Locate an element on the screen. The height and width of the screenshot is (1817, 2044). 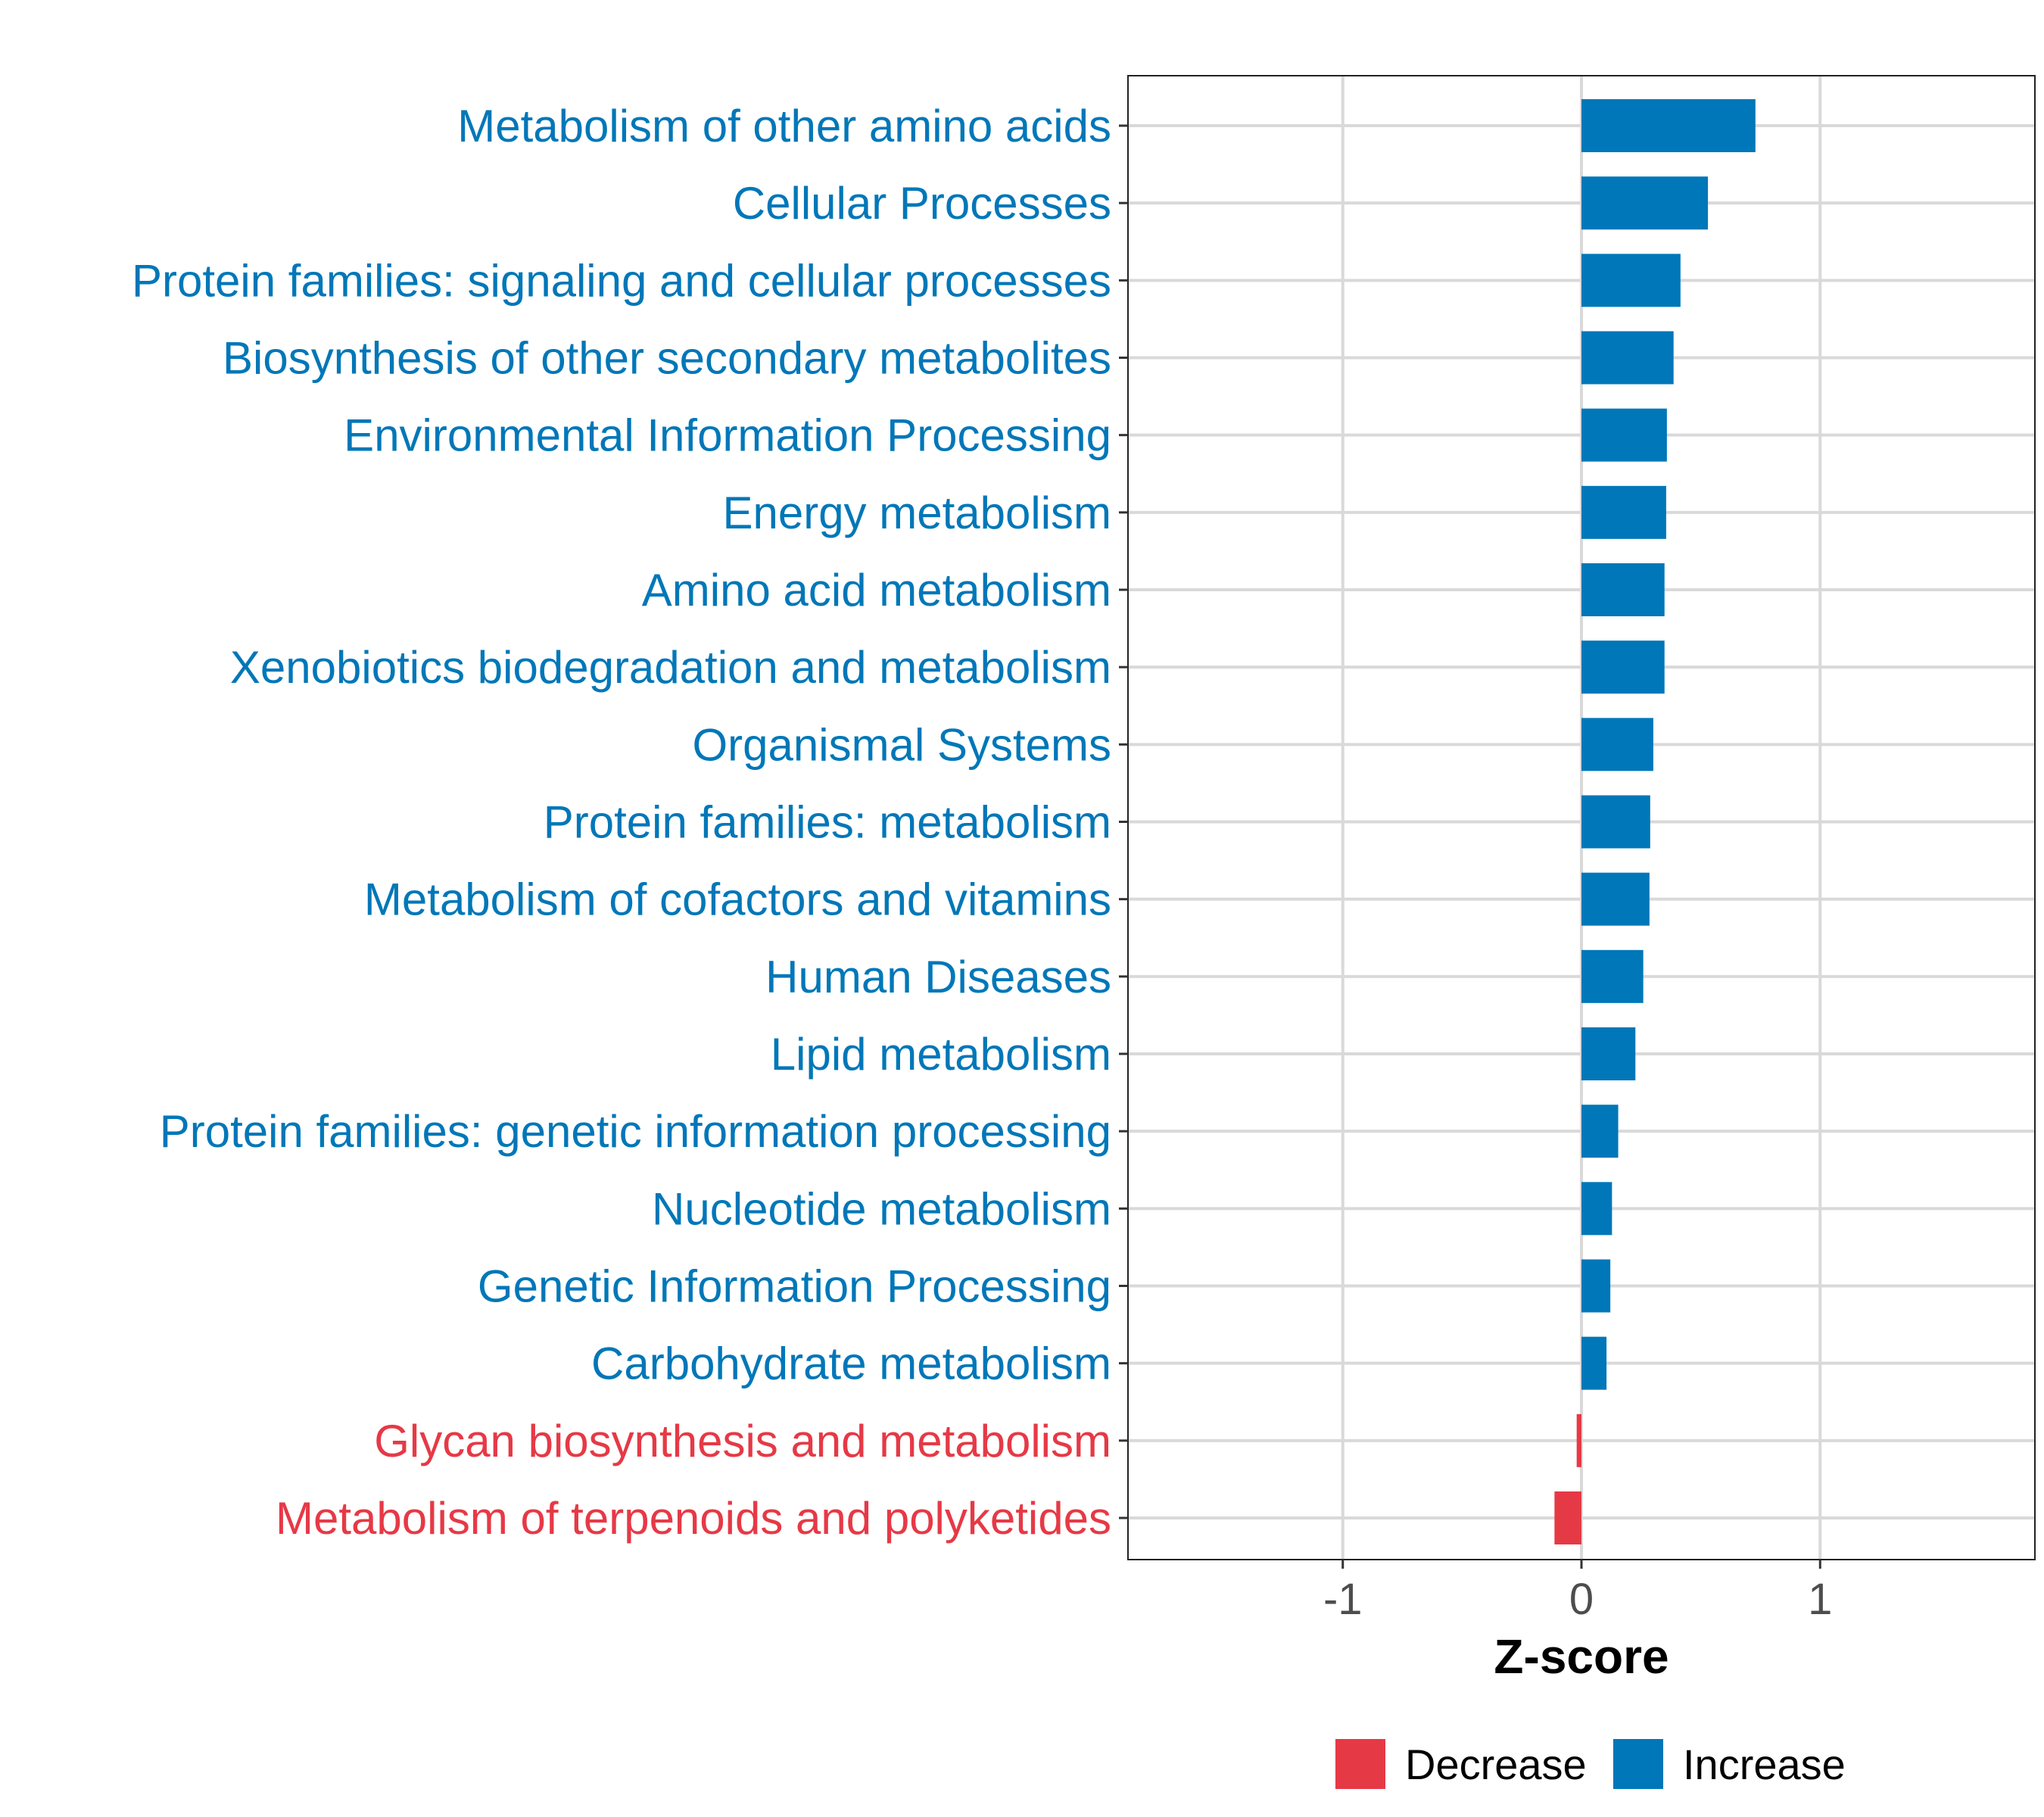
x-tick-label: 0 is located at coordinates (1581, 1599).